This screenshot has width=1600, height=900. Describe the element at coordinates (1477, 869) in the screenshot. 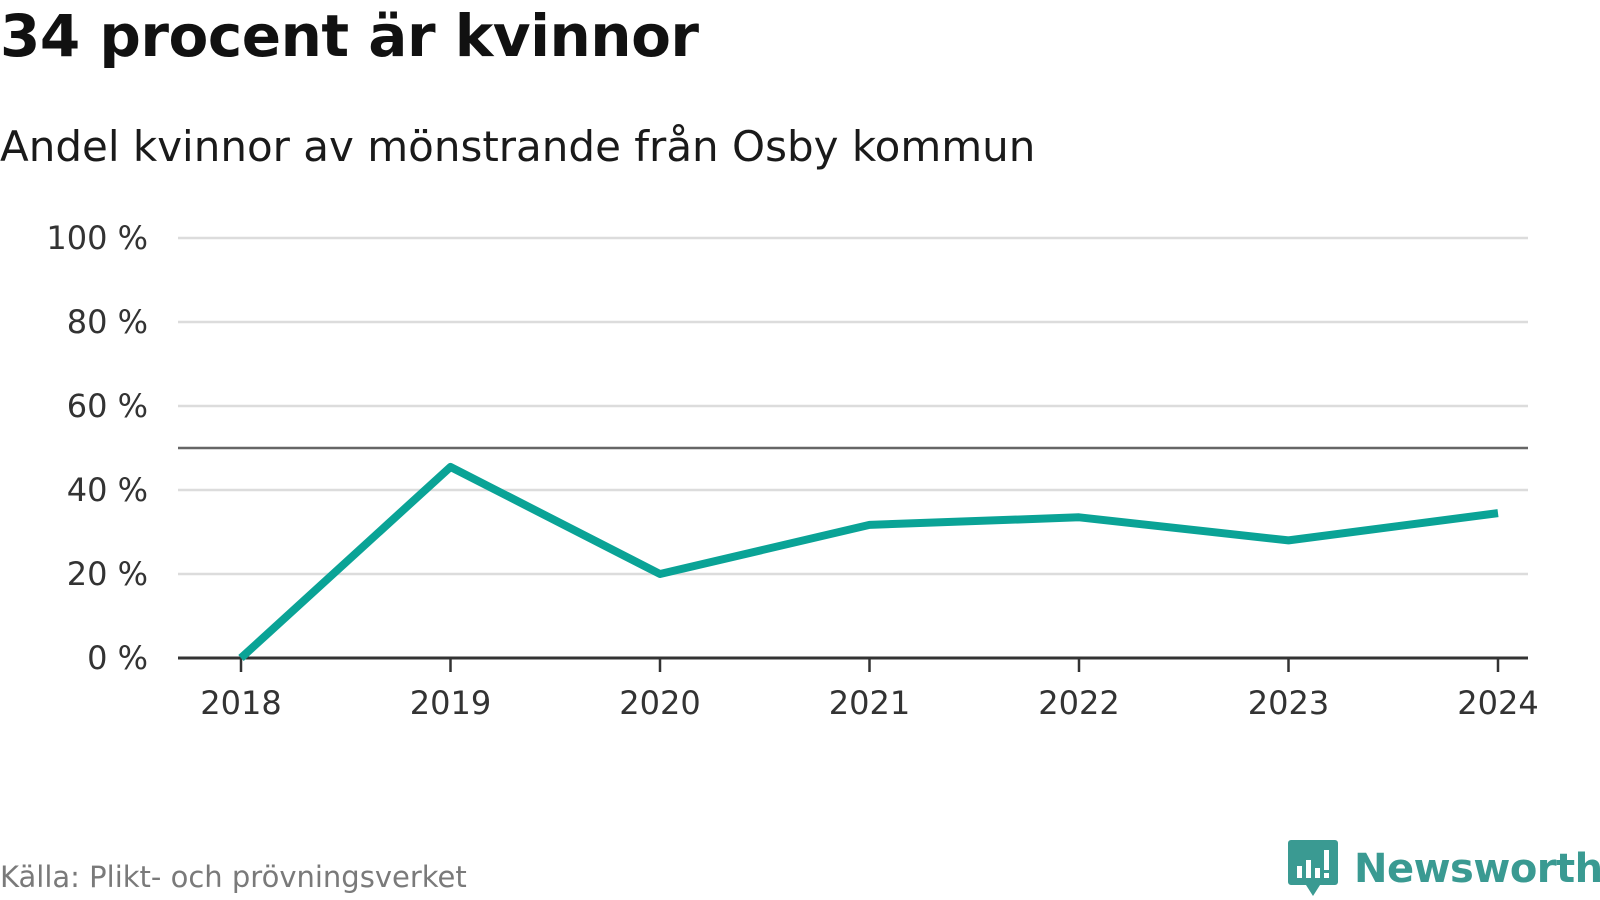

I see `logo-text: Newsworthy` at that location.